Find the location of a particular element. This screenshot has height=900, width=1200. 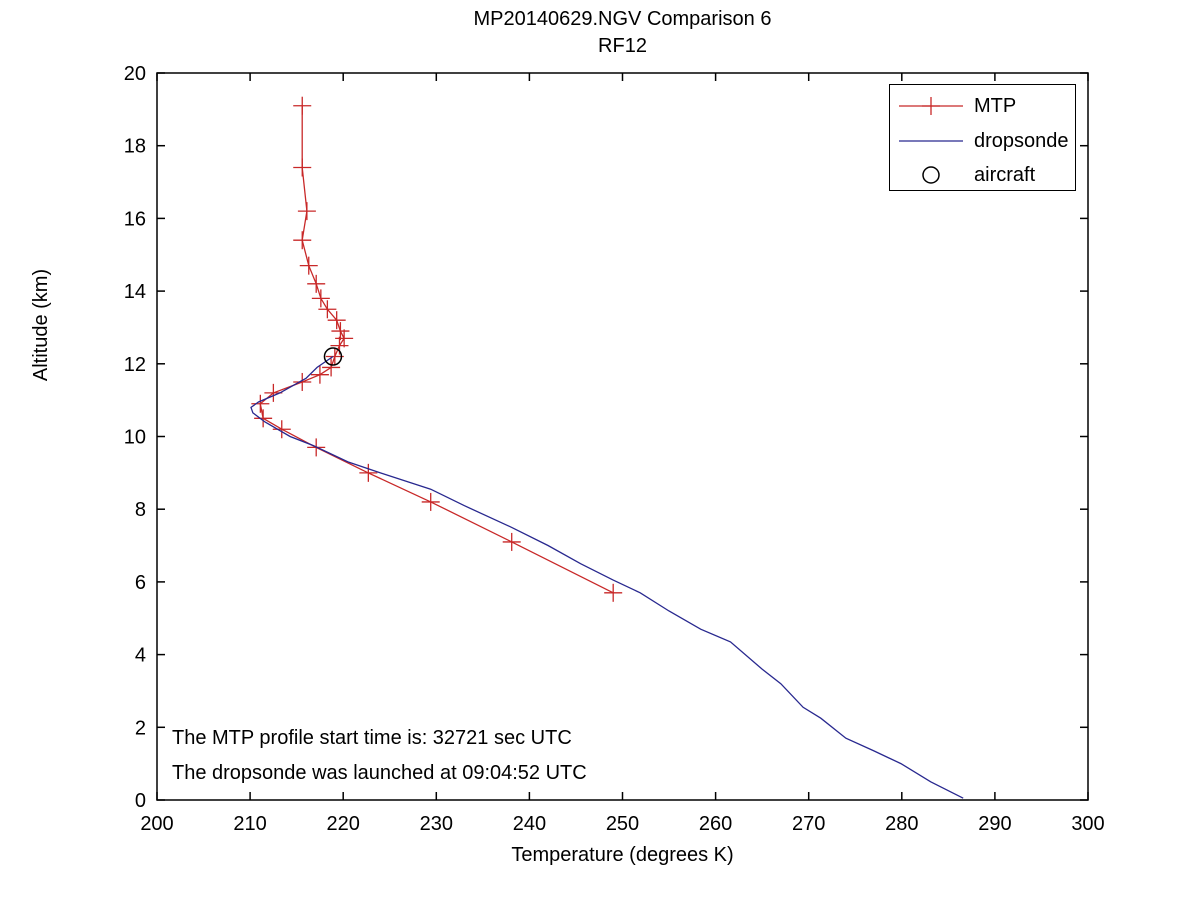

svg-text: 6 is located at coordinates (140, 583).